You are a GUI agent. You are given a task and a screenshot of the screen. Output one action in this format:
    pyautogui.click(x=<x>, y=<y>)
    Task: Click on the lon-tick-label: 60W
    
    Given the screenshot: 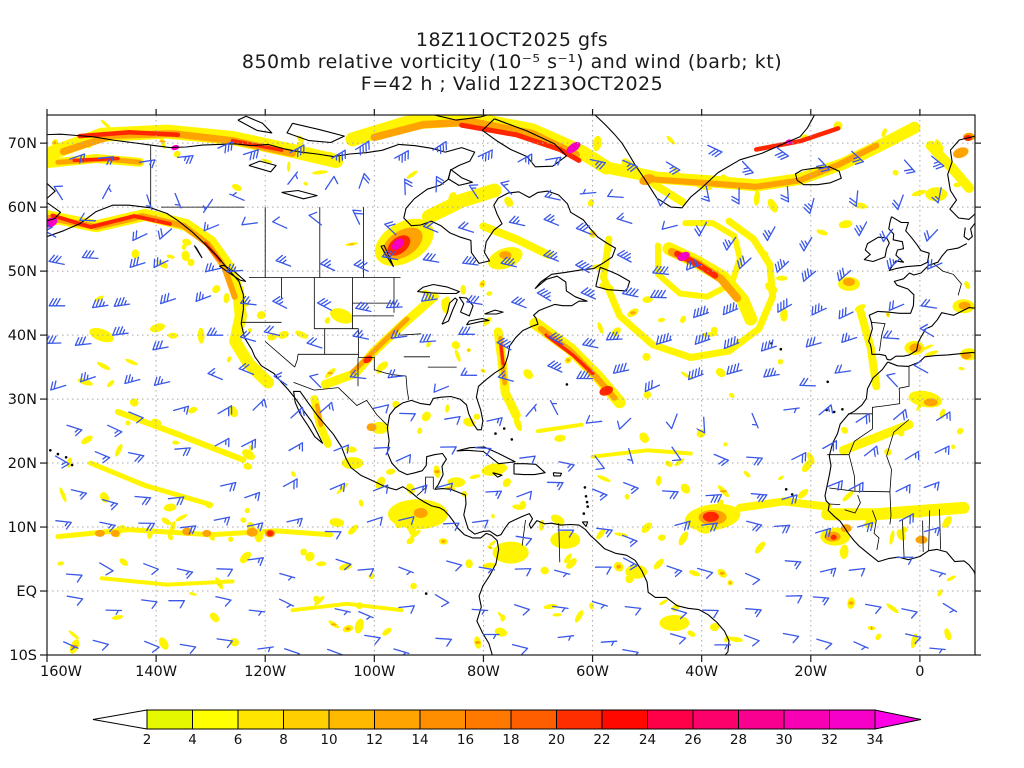 What is the action you would take?
    pyautogui.click(x=592, y=672)
    